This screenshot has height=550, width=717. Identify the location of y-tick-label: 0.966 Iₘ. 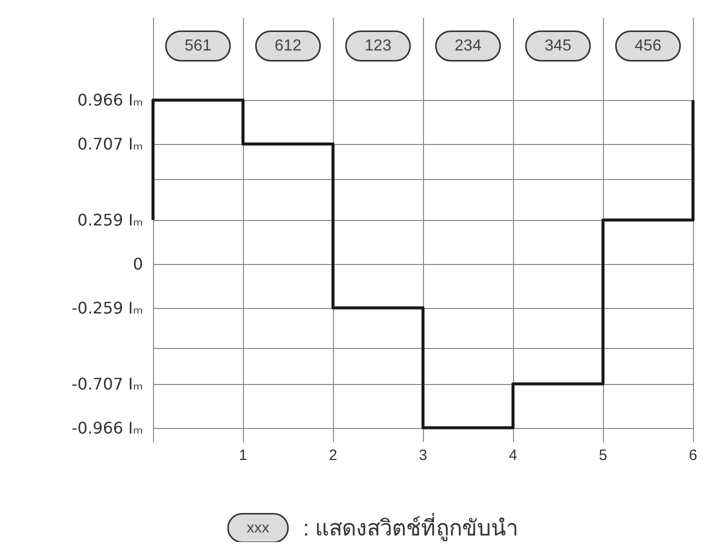
(110, 100).